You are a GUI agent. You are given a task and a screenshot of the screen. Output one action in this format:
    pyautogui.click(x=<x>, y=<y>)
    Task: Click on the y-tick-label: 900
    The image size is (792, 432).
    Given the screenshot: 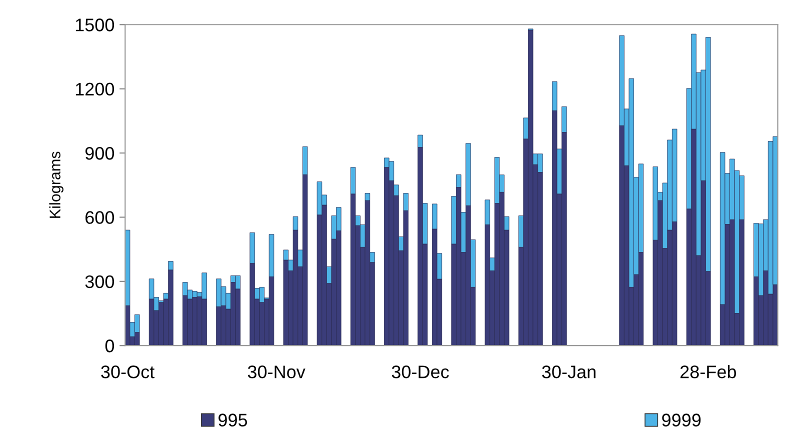 What is the action you would take?
    pyautogui.click(x=99, y=153)
    